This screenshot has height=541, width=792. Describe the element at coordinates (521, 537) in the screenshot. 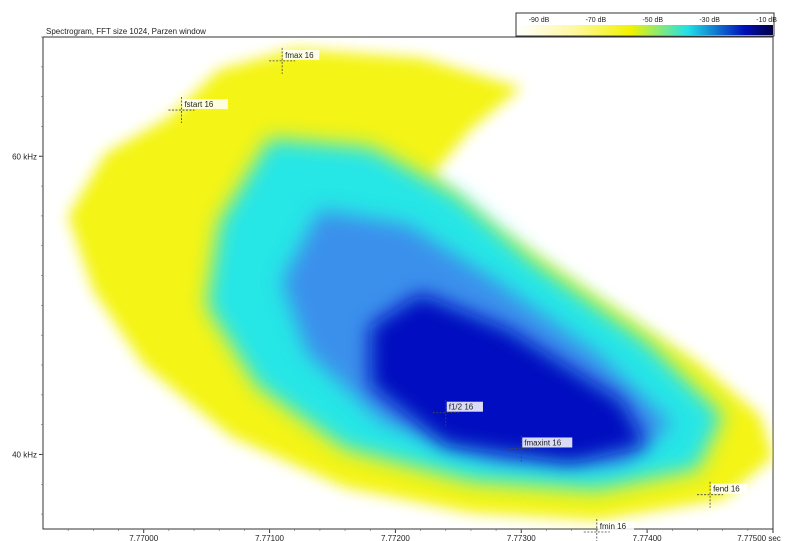

I see `x-tick-label: 7.77300` at that location.